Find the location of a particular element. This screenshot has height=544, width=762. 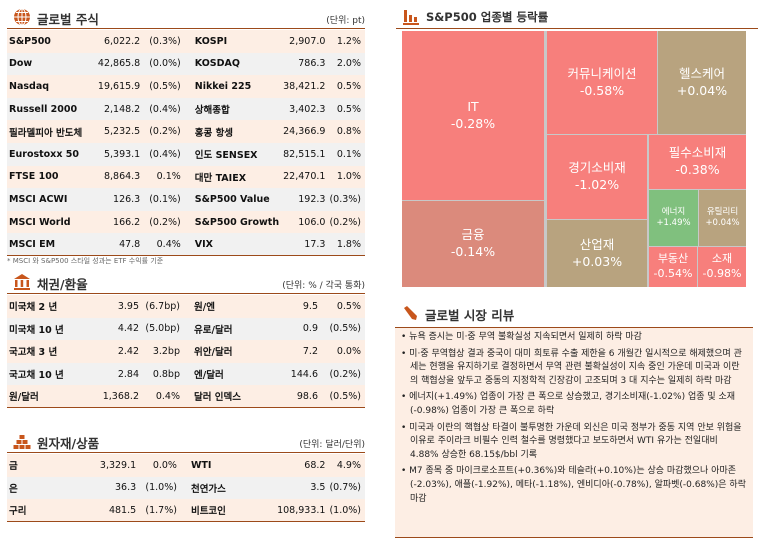

change-cell: (0.3%) is located at coordinates (345, 199).